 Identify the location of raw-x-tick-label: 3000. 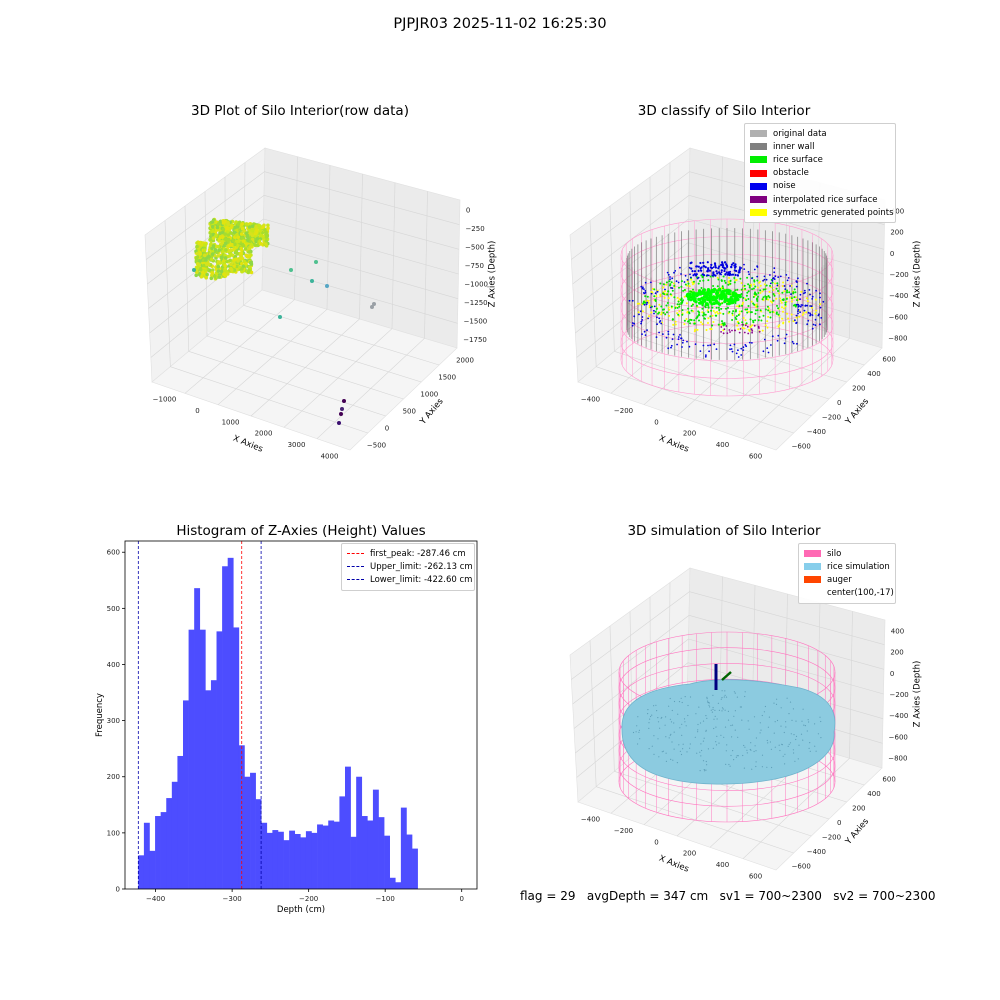
(297, 445).